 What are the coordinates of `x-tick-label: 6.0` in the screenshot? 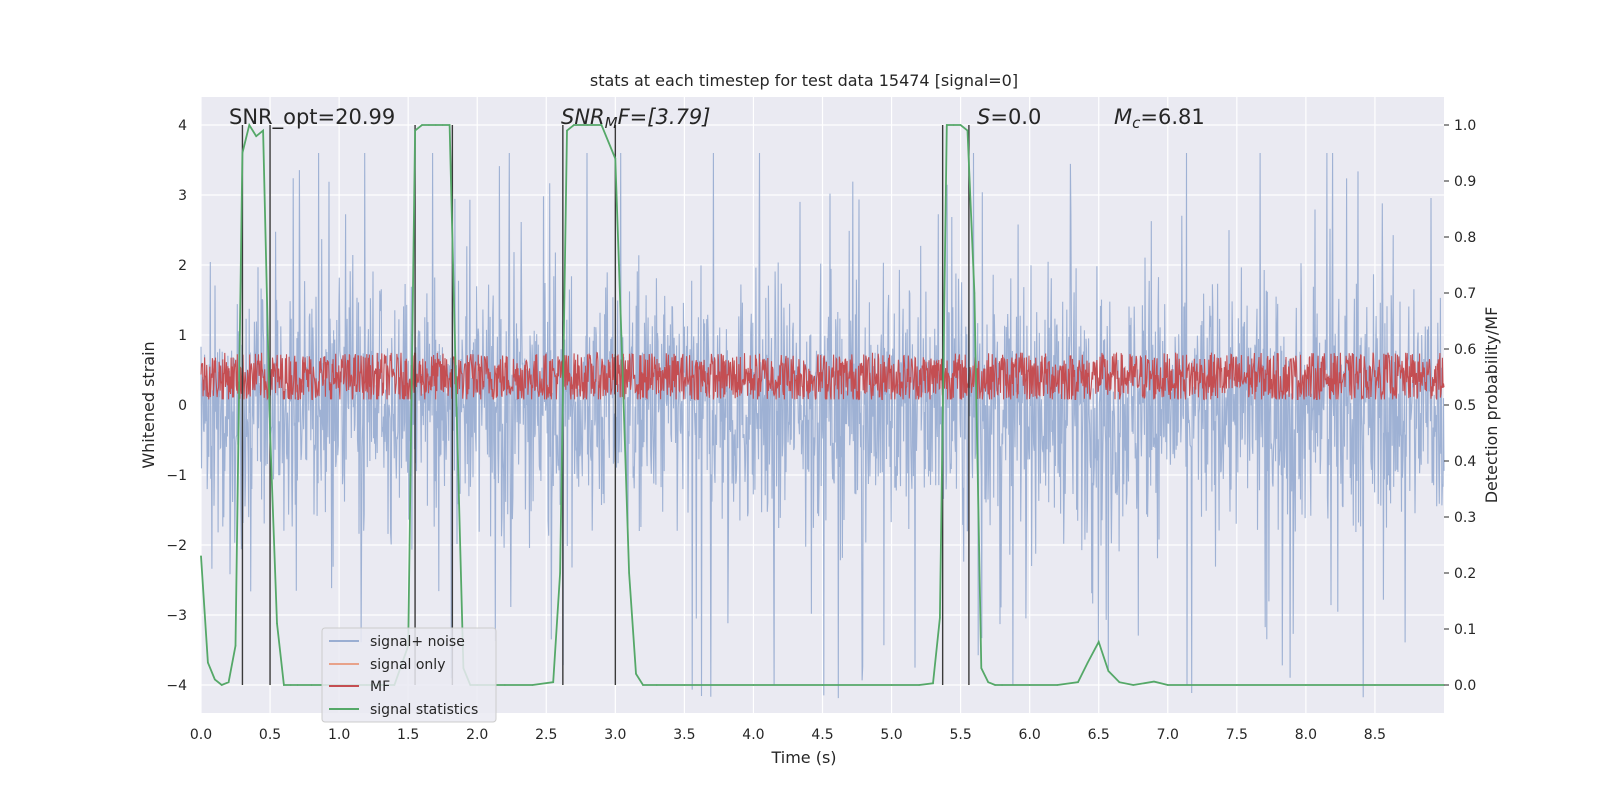 It's located at (1030, 735).